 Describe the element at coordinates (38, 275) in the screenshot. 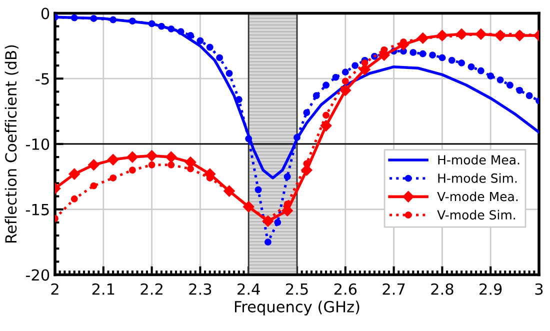

I see `y-tick-label: -20` at that location.